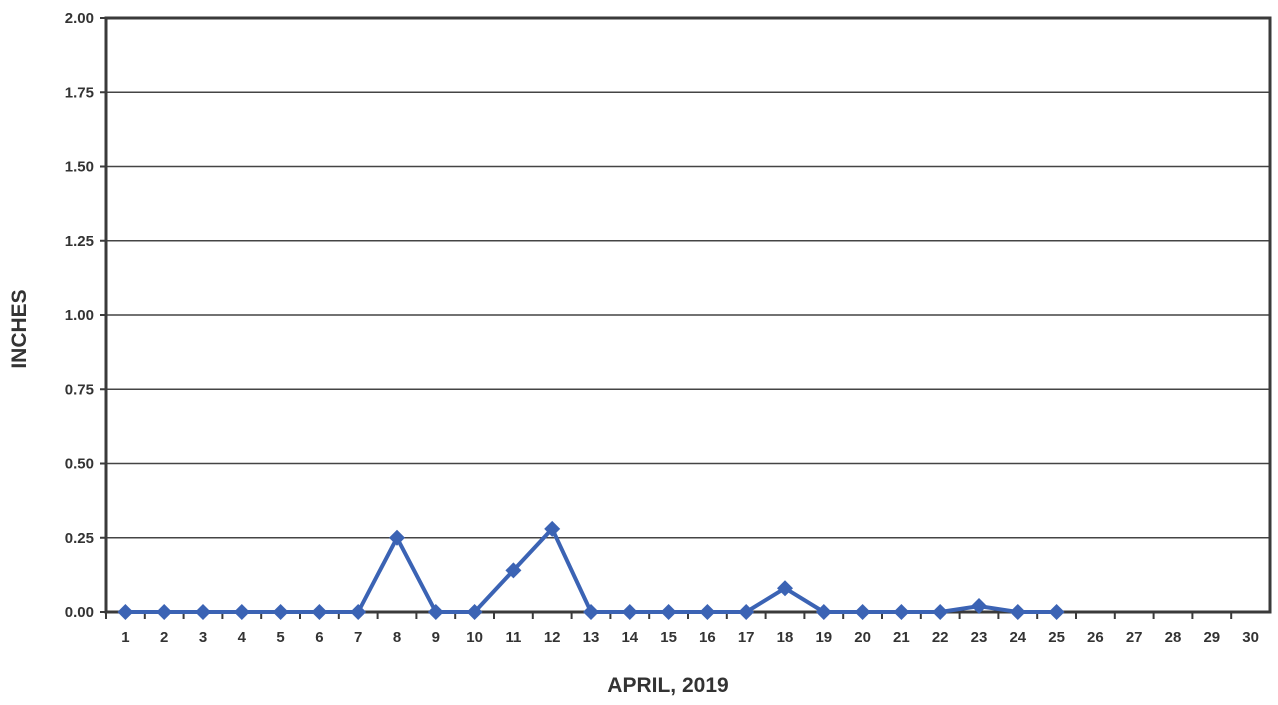  What do you see at coordinates (940, 637) in the screenshot?
I see `x-tick-label: 22` at bounding box center [940, 637].